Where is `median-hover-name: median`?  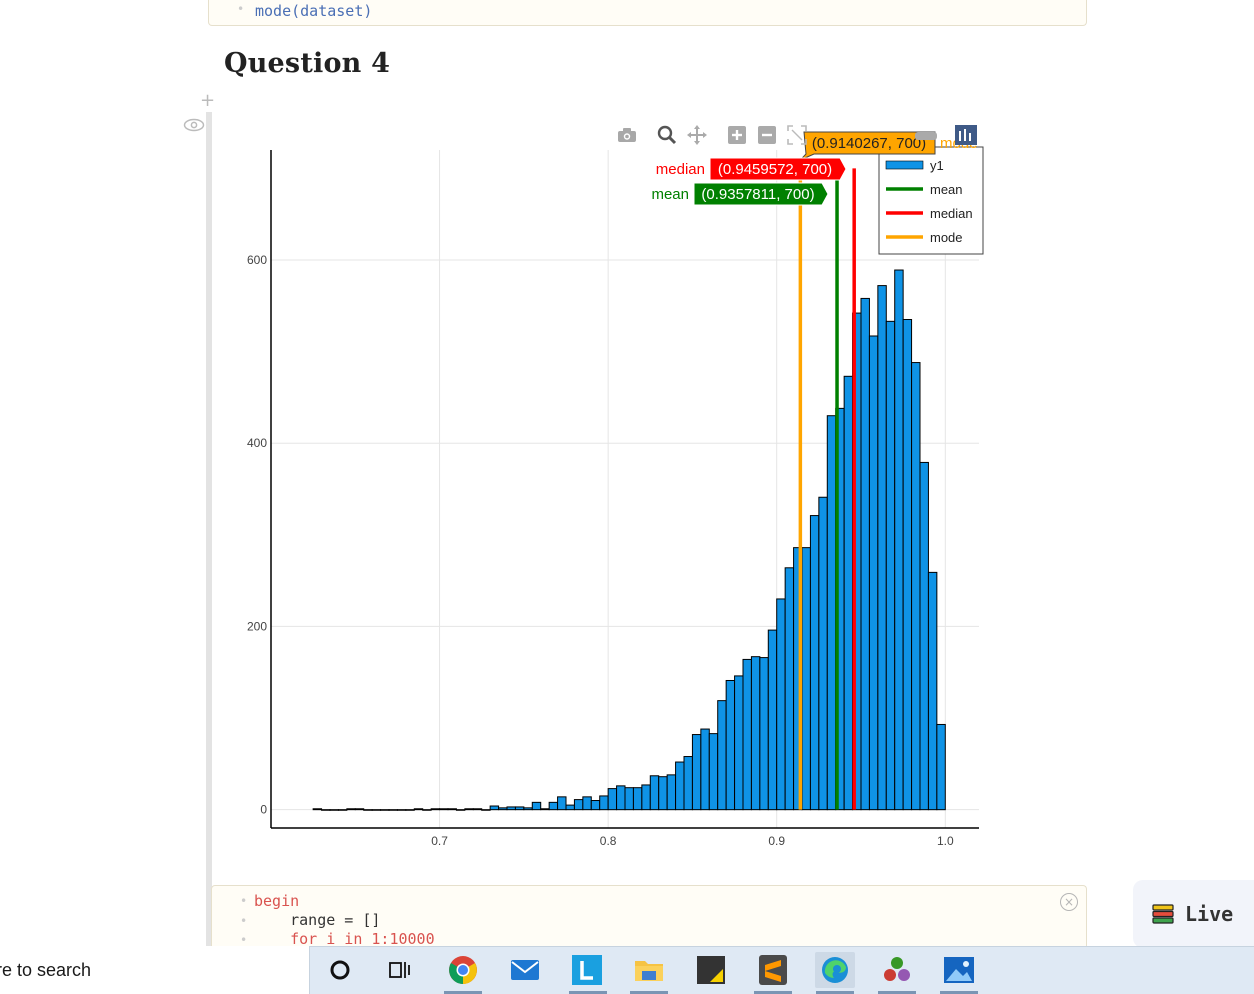
median-hover-name: median is located at coordinates (680, 169).